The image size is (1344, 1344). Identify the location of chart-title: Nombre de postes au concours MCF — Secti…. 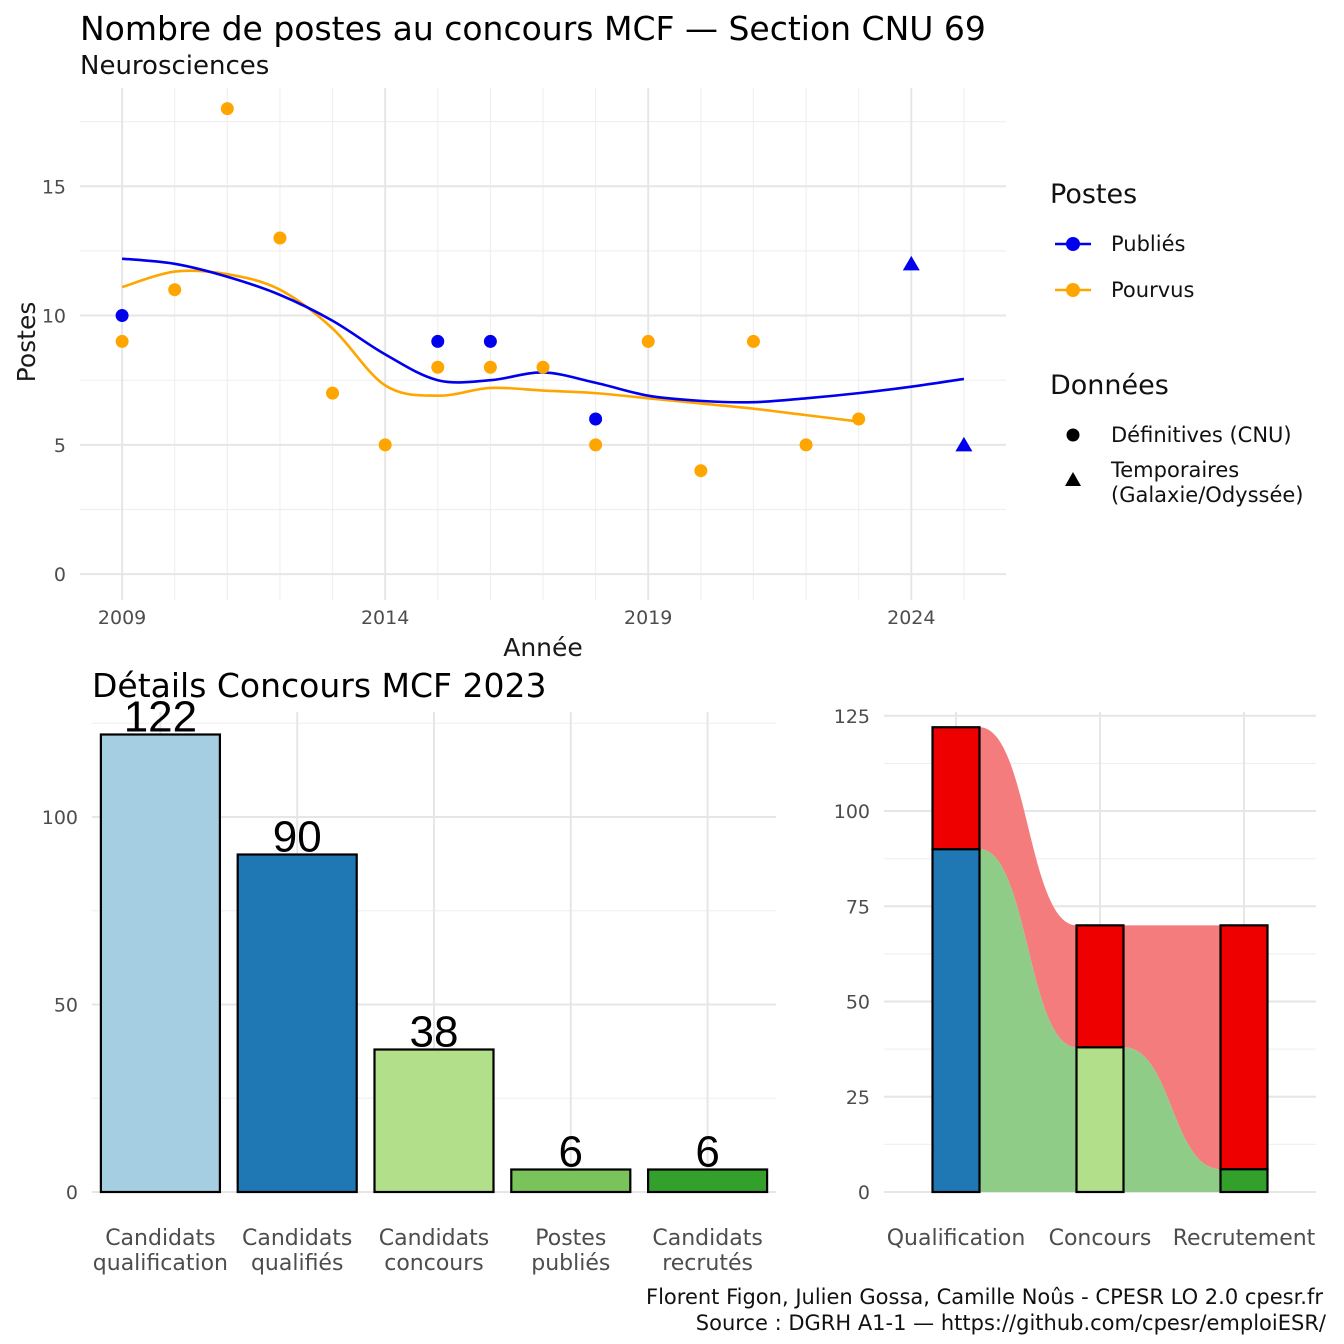
(533, 28).